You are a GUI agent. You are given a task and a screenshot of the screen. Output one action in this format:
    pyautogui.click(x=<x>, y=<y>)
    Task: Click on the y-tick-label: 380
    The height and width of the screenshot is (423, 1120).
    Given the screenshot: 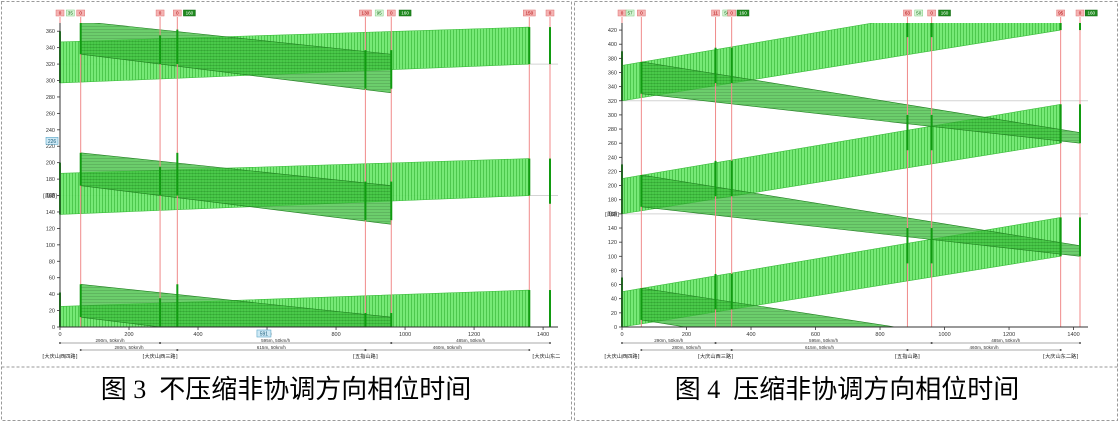 What is the action you would take?
    pyautogui.click(x=612, y=59)
    